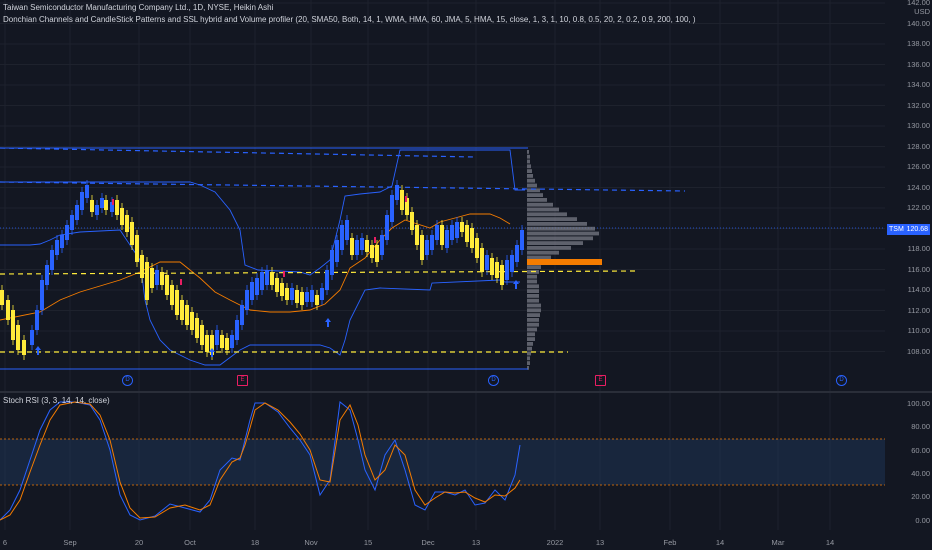 The image size is (932, 550). Describe the element at coordinates (918, 403) in the screenshot. I see `rsi-tick: 100.00` at that location.